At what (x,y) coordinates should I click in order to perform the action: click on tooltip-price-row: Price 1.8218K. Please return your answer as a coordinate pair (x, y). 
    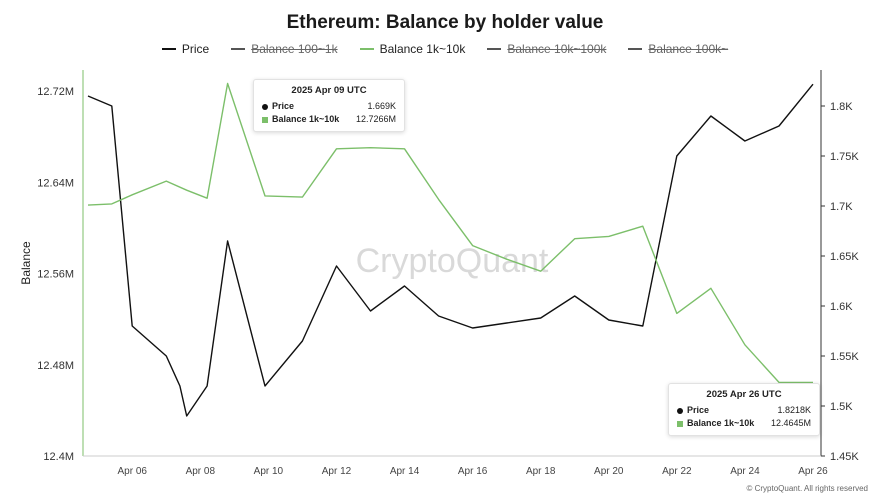
    Looking at the image, I should click on (744, 410).